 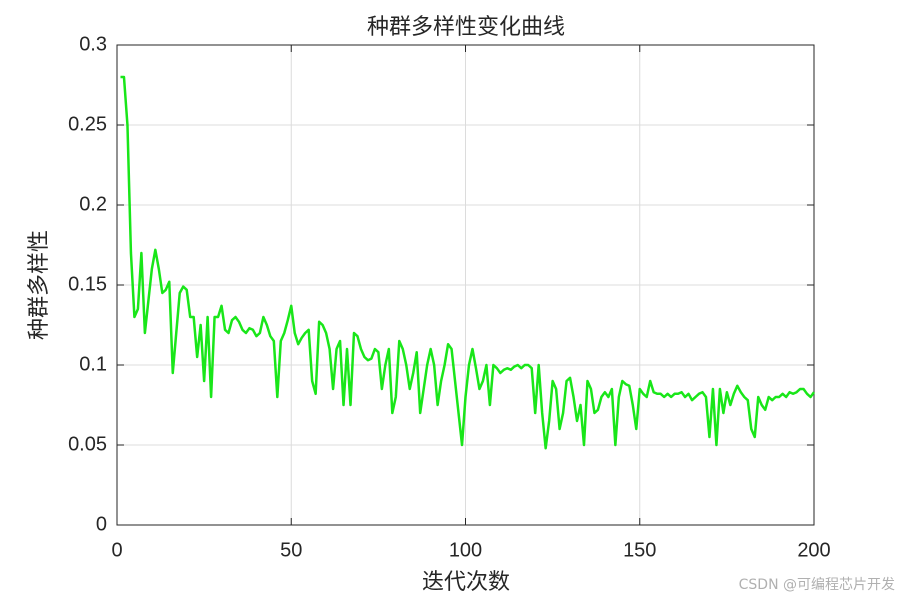 What do you see at coordinates (101, 524) in the screenshot?
I see `y-tick-label: 0` at bounding box center [101, 524].